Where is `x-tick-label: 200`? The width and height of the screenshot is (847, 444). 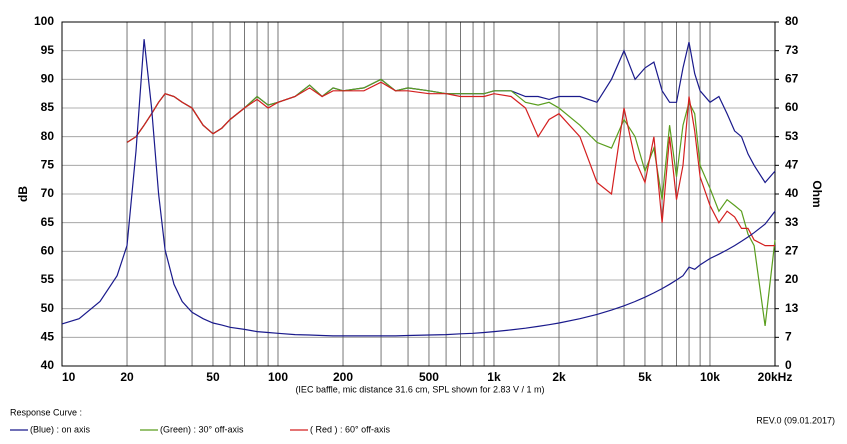 x-tick-label: 200 is located at coordinates (343, 377).